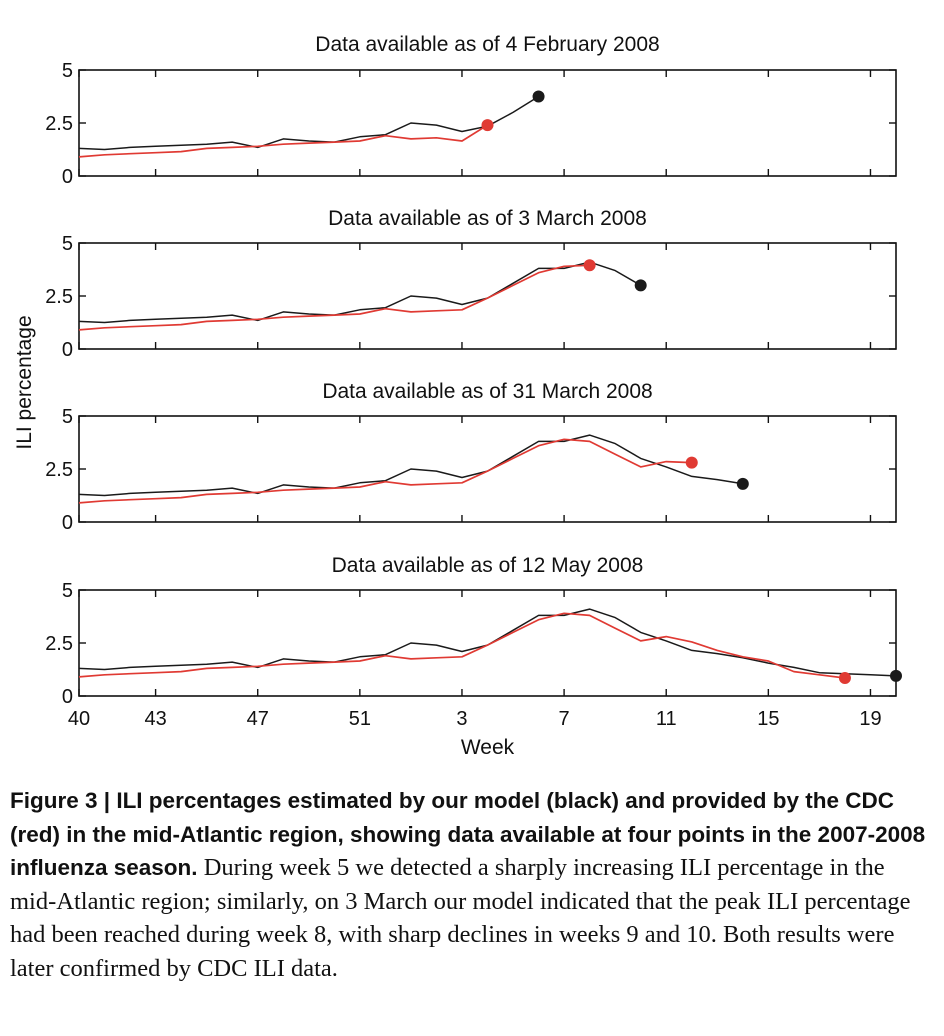 This screenshot has height=1036, width=944. I want to click on panel-title: Data available as of 4 February 2008, so click(487, 44).